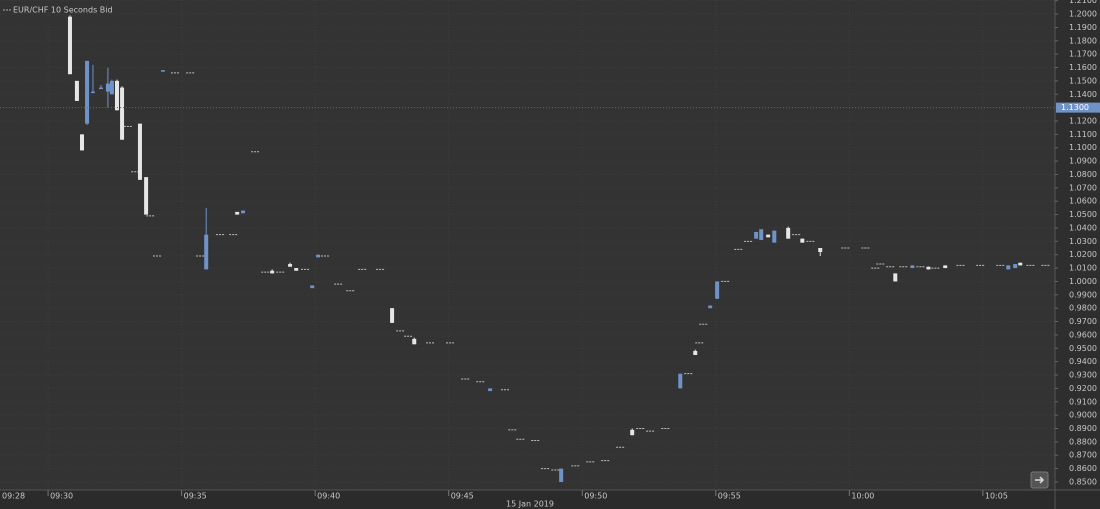  I want to click on y-tick-label: 0.9000, so click(1083, 415).